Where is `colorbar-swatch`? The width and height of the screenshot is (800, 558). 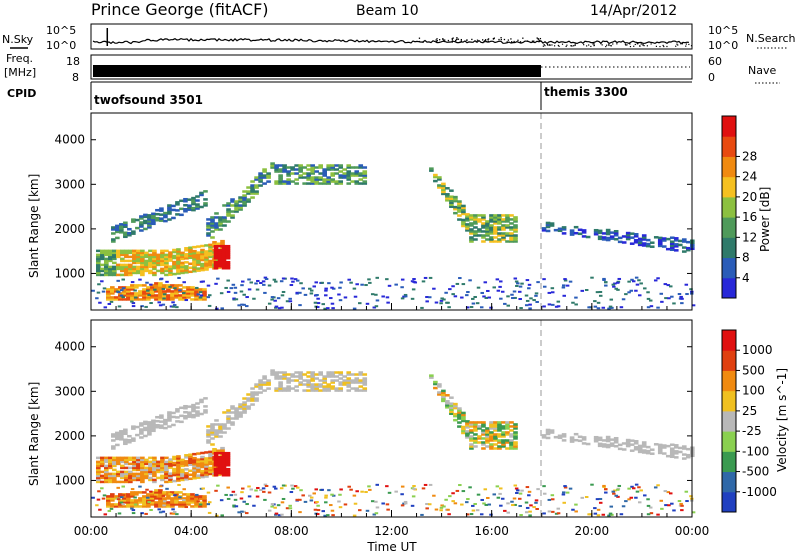 colorbar-swatch is located at coordinates (729, 167).